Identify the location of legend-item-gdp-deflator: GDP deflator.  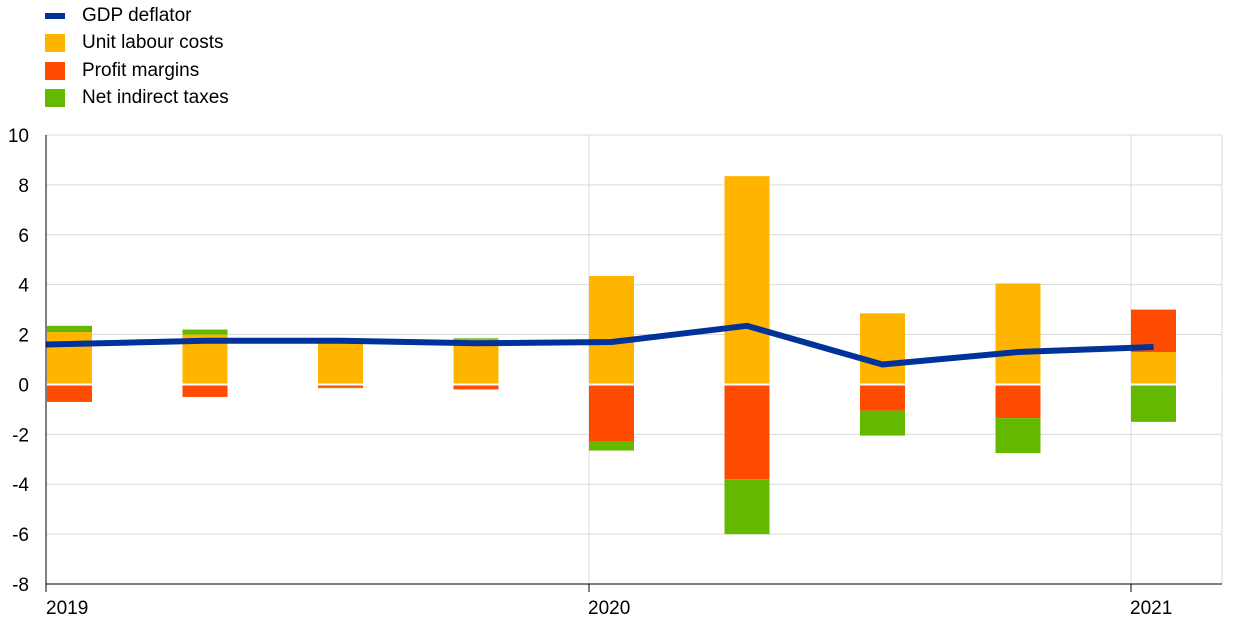
(137, 16).